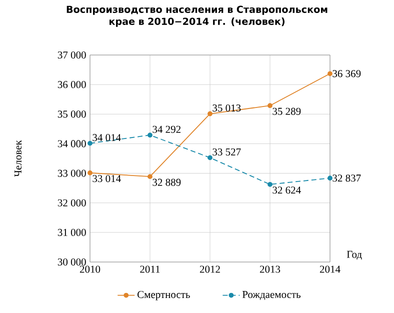  I want to click on data-label: 32 837, so click(346, 178).